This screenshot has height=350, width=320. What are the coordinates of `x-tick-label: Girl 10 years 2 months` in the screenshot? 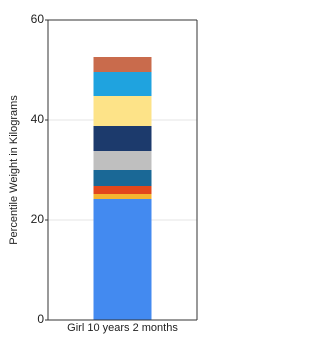 It's located at (122, 328).